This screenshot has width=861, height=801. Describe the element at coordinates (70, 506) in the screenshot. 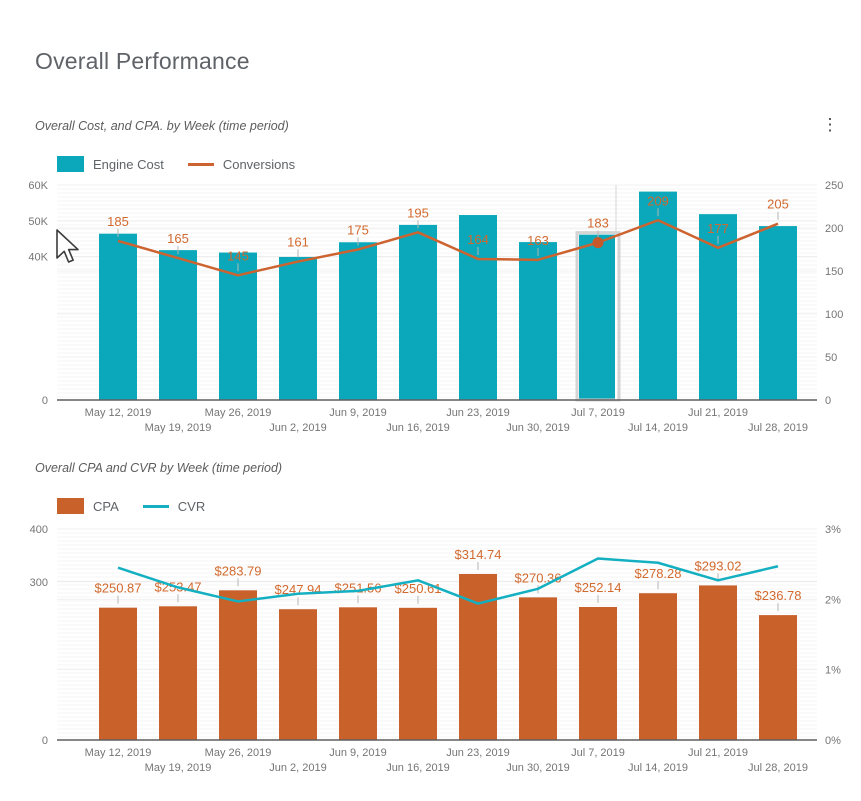

I see `cpa-swatch` at that location.